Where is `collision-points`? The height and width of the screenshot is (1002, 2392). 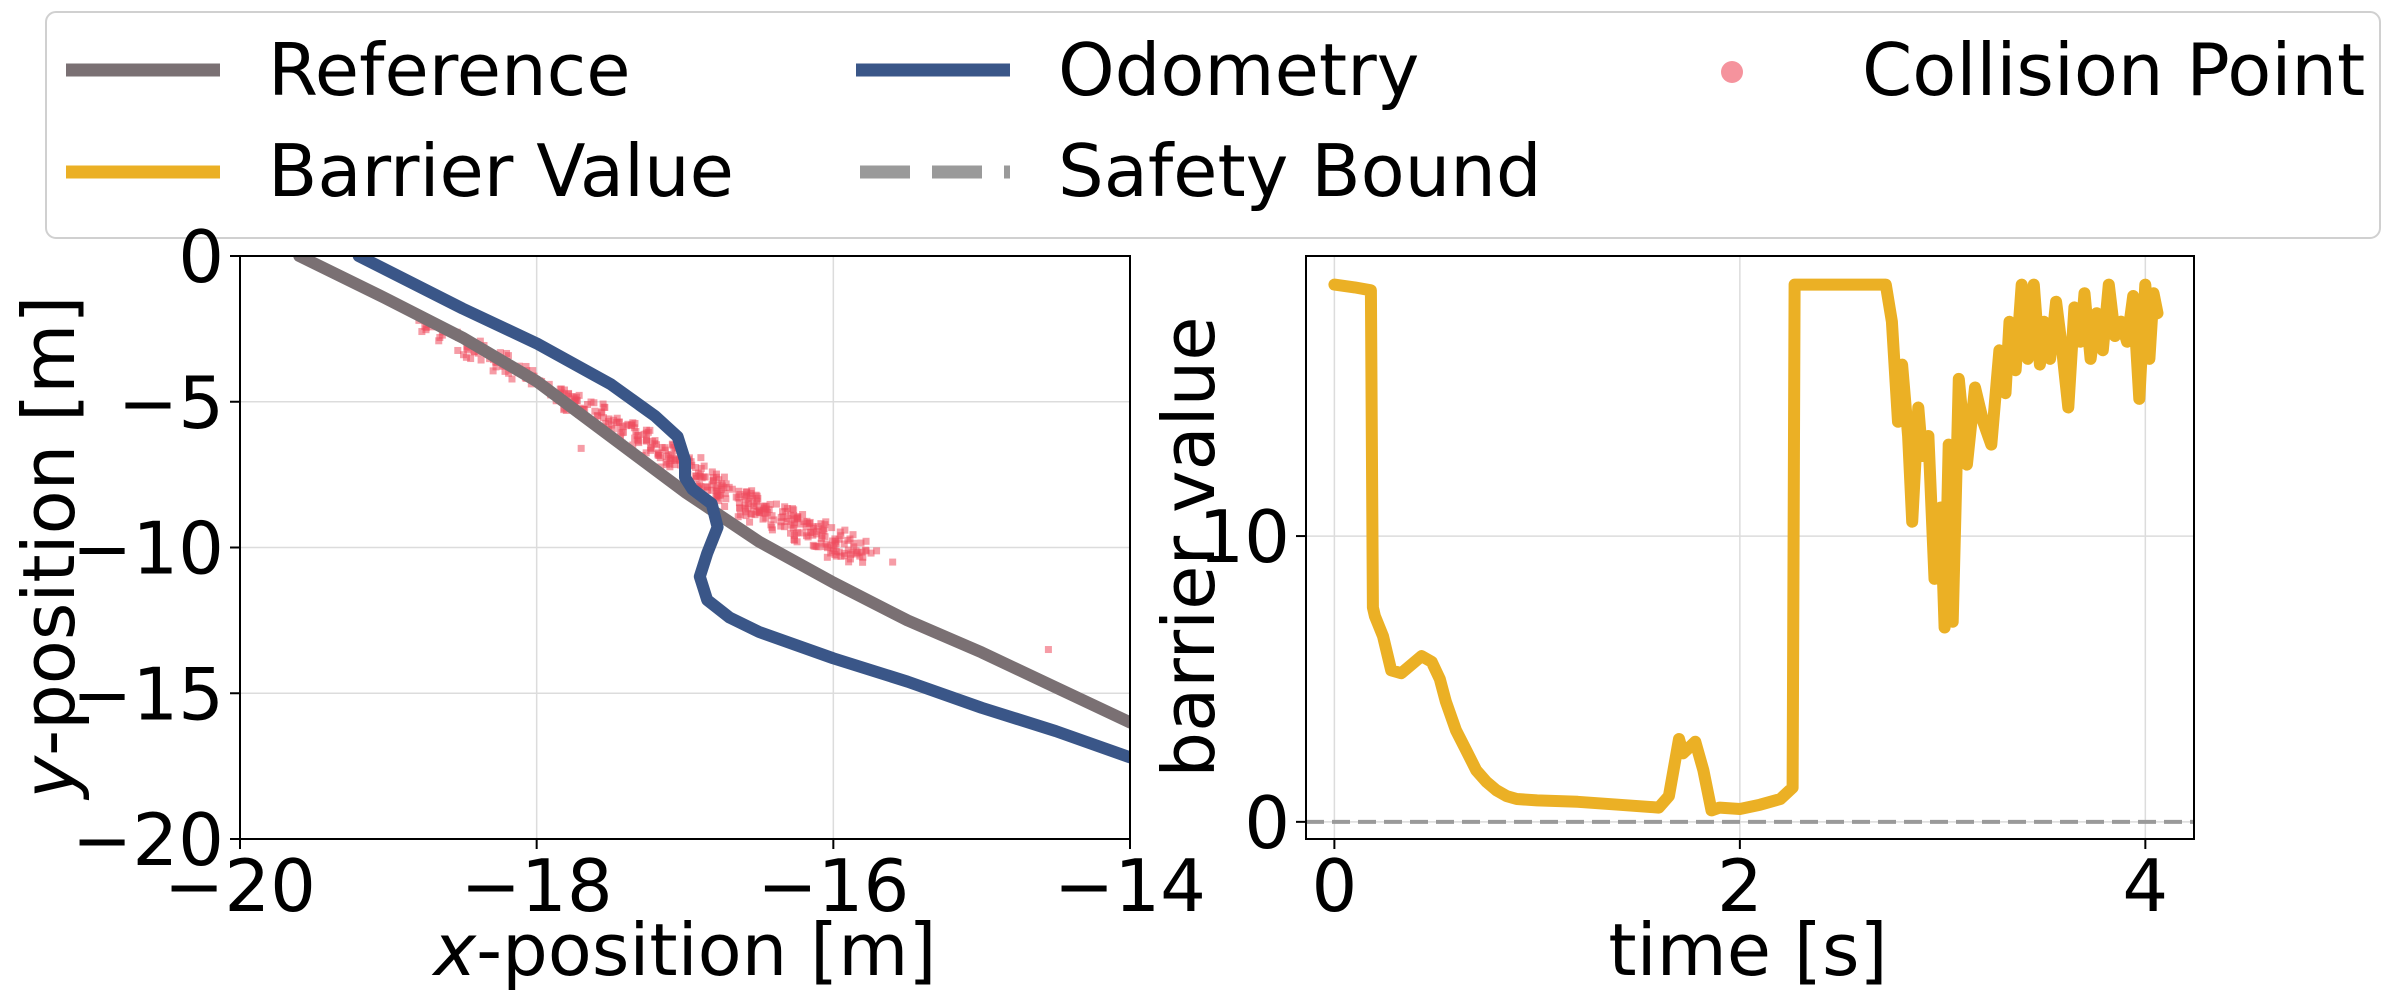
collision-points is located at coordinates (733, 485).